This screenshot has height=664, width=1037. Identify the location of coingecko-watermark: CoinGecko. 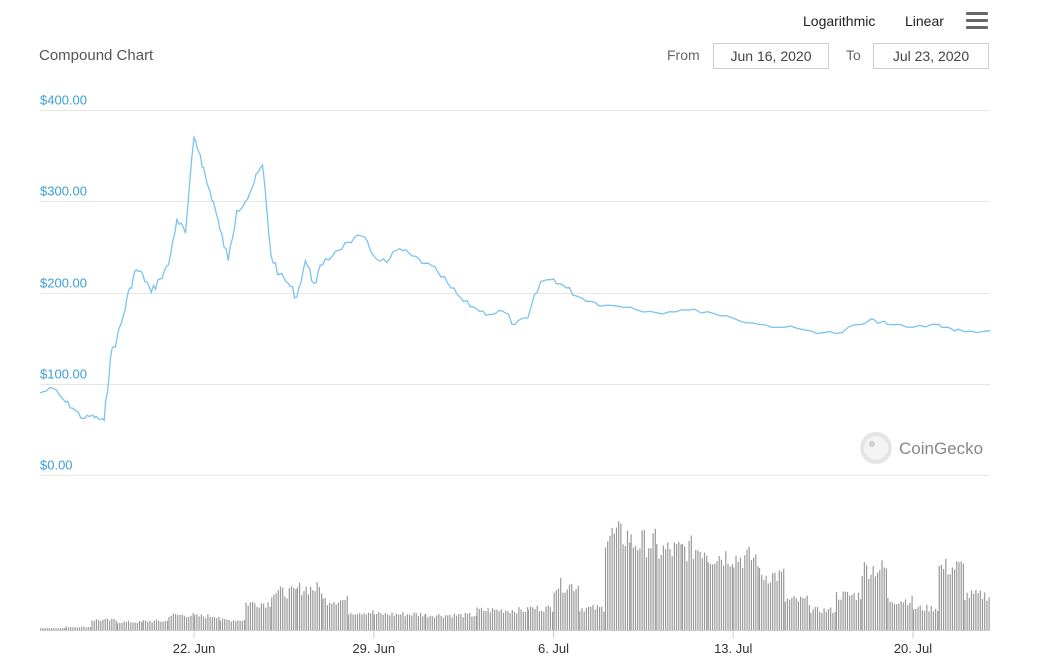
(921, 448).